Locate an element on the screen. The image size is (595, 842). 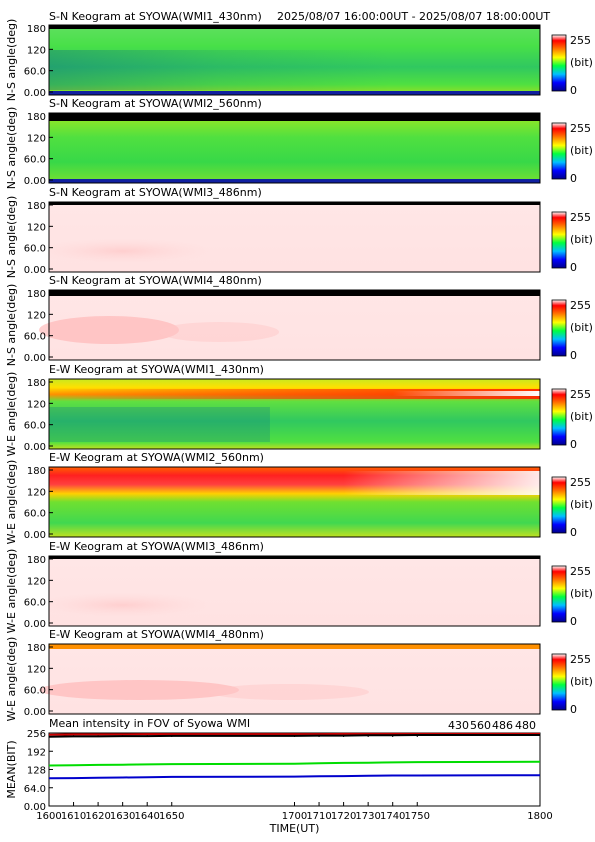
heatmap-shade is located at coordinates (159, 424).